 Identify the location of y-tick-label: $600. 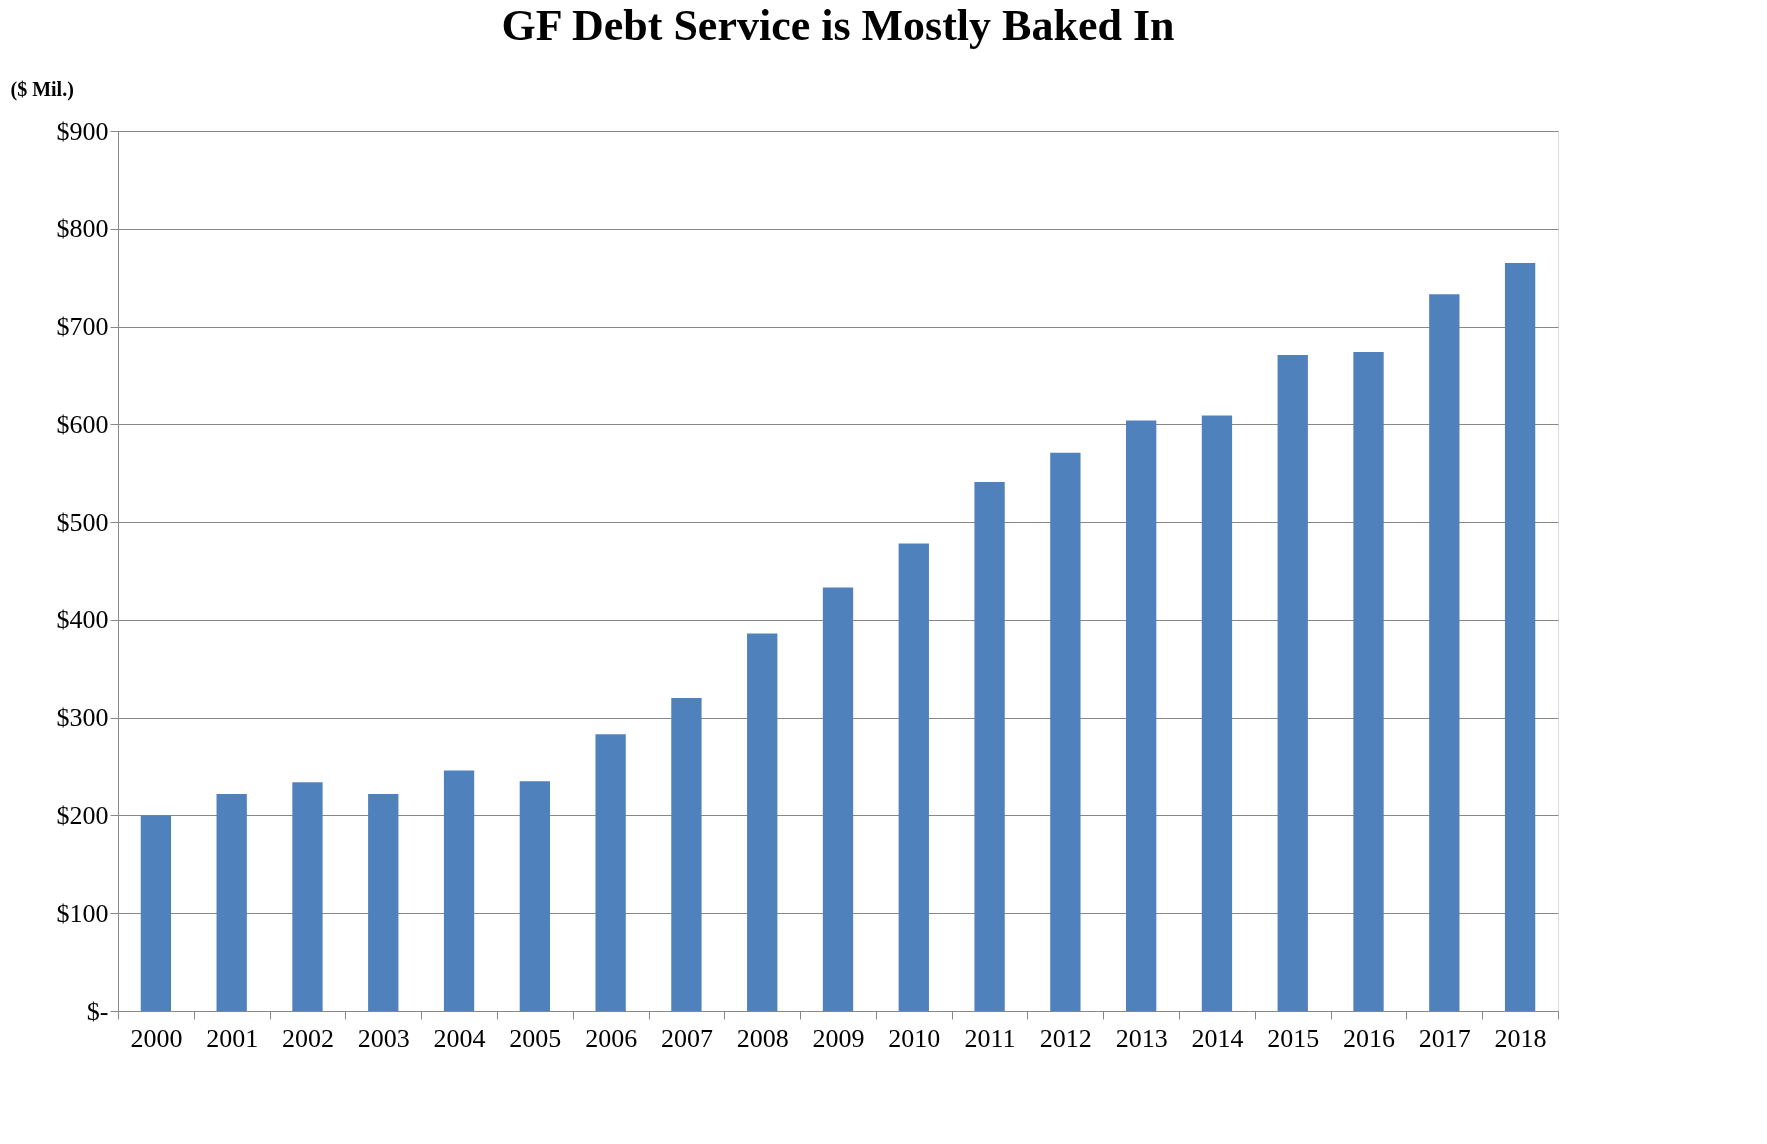
(82, 424).